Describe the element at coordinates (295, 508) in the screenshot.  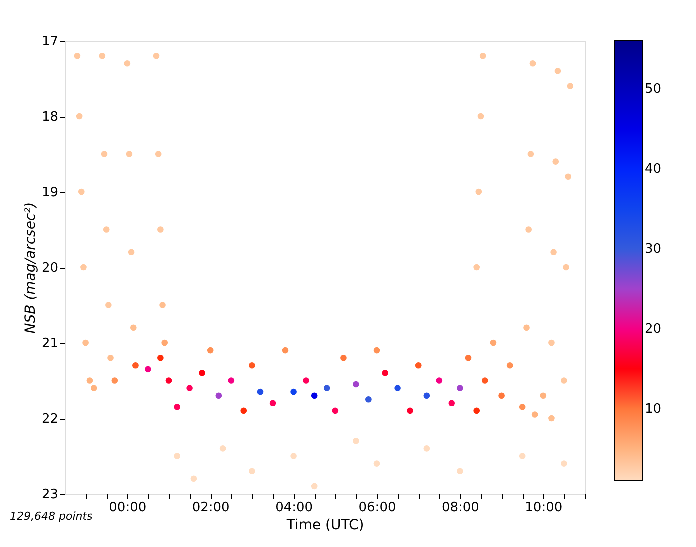
I see `x-tick-label: 04:00` at that location.